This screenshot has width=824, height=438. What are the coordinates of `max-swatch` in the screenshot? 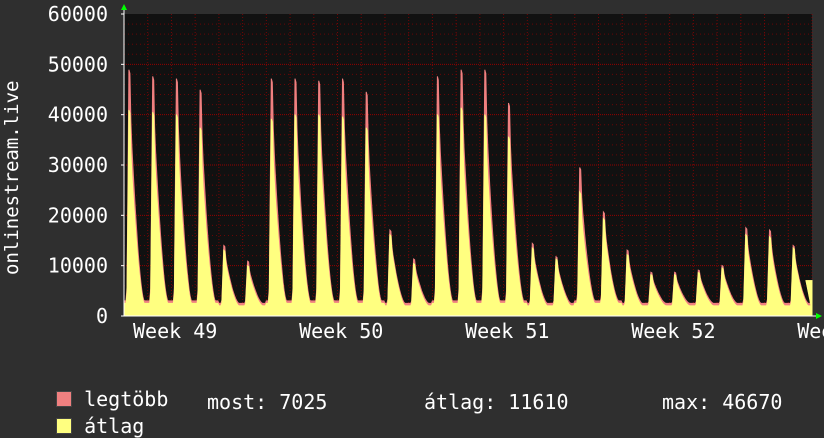 It's located at (64, 399).